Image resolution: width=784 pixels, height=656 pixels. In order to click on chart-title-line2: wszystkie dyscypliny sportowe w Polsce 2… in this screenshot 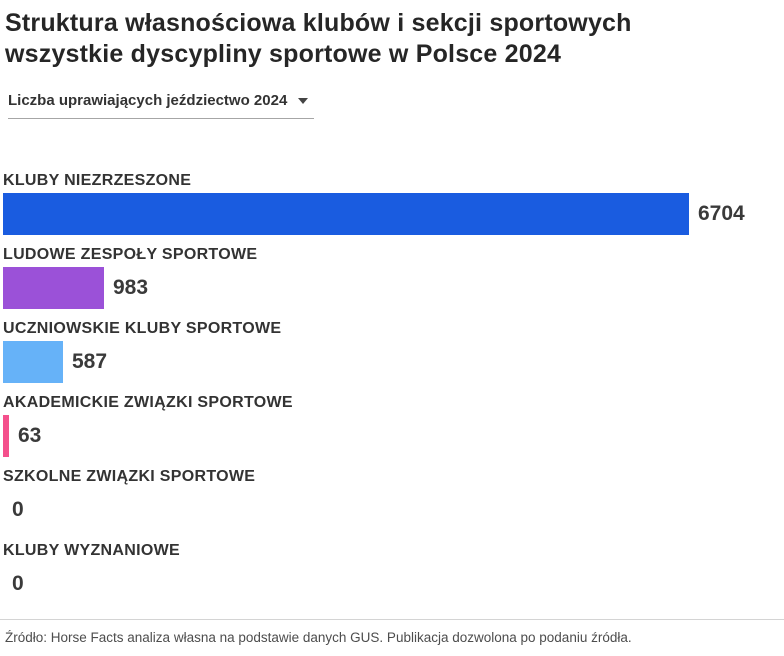, I will do `click(283, 54)`.